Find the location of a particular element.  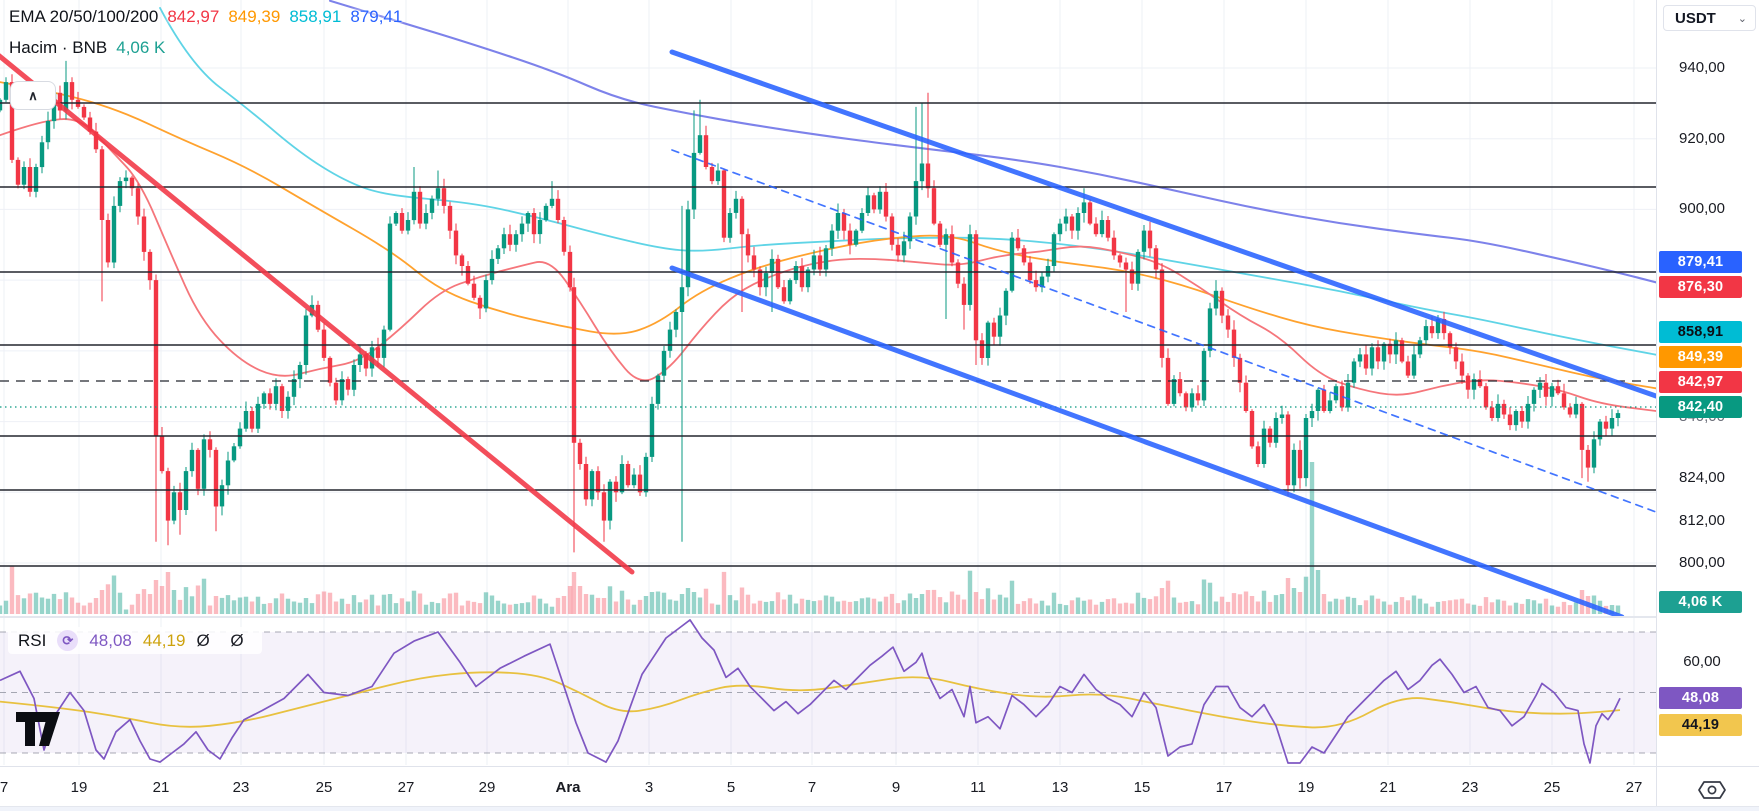

price-label: 920,00 is located at coordinates (1702, 138).